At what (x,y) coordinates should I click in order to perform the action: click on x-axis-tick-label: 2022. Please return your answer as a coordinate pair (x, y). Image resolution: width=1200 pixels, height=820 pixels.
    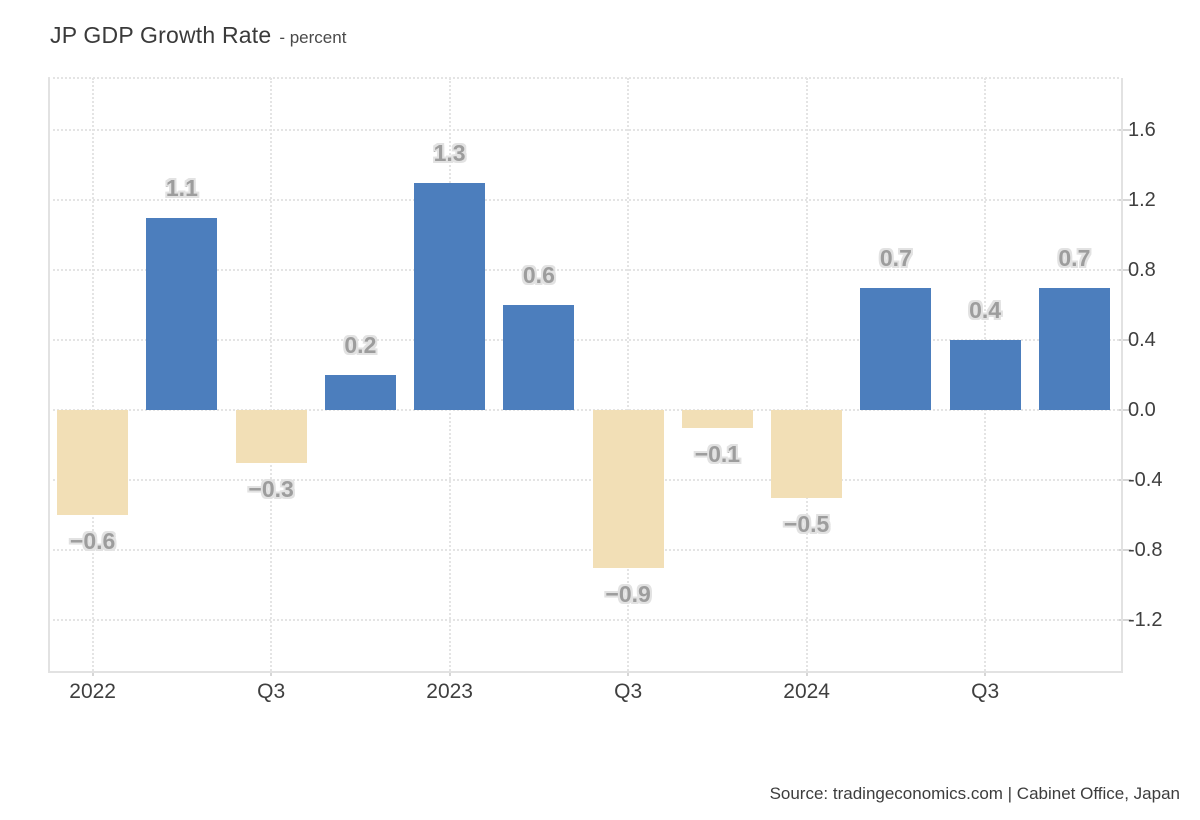
    Looking at the image, I should click on (92, 691).